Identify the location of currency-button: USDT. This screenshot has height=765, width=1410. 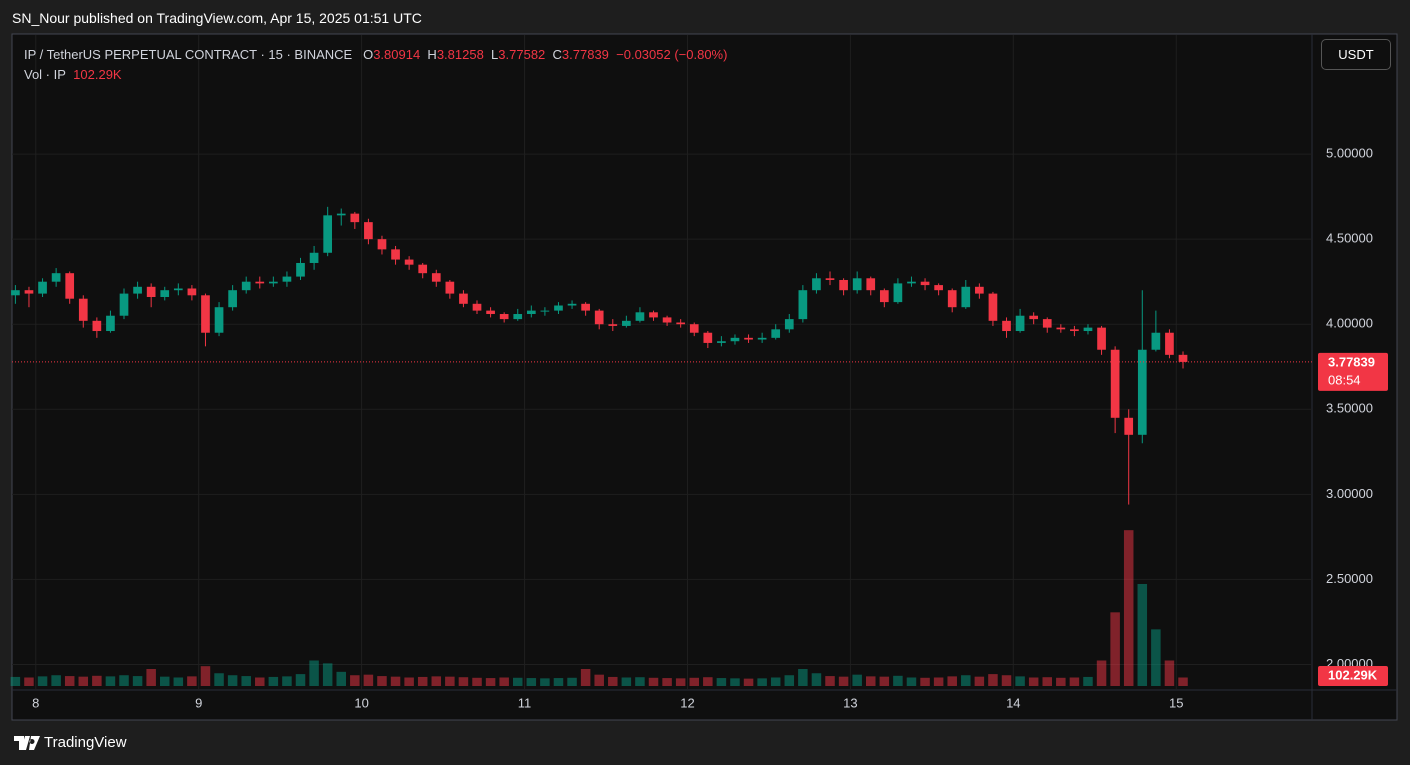
(1356, 54).